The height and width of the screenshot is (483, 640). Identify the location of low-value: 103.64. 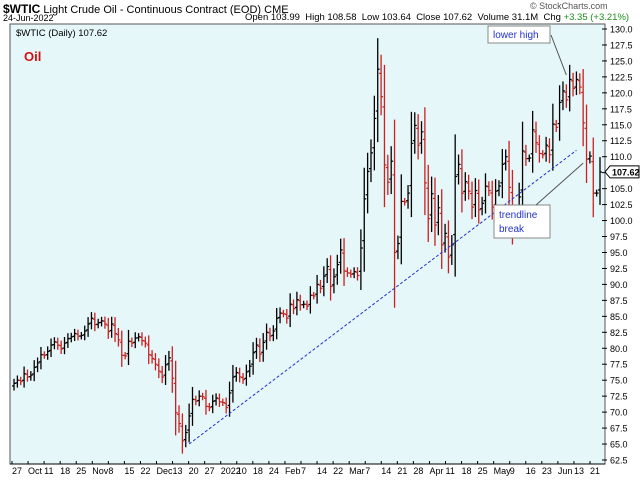
(396, 17).